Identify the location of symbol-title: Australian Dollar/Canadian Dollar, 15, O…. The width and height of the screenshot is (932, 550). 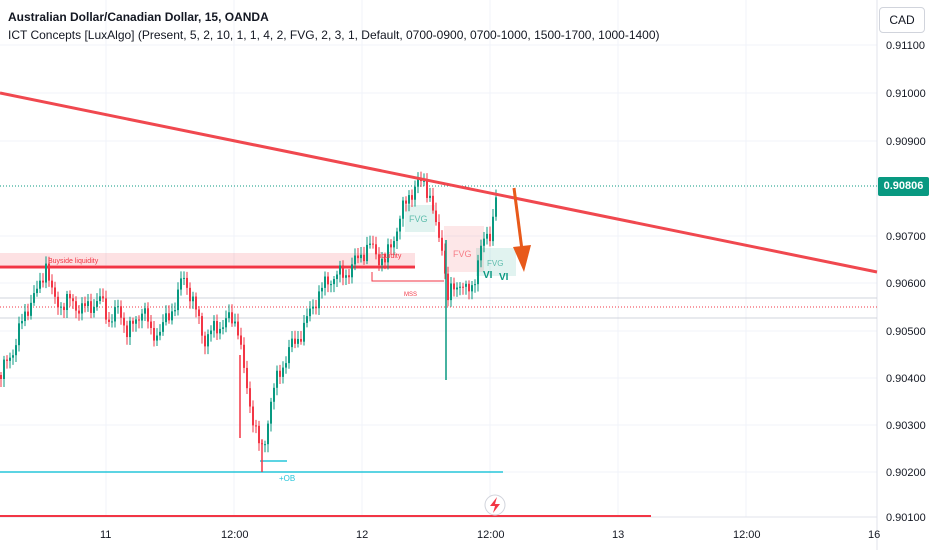
(138, 17).